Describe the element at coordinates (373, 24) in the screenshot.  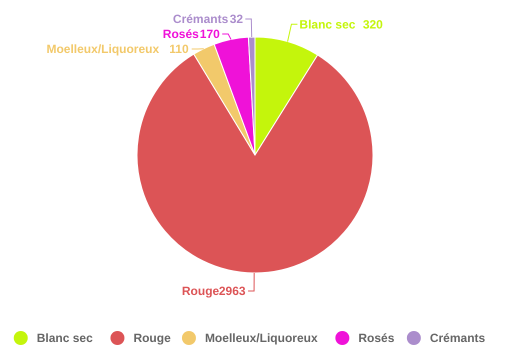
I see `data-label: 320` at that location.